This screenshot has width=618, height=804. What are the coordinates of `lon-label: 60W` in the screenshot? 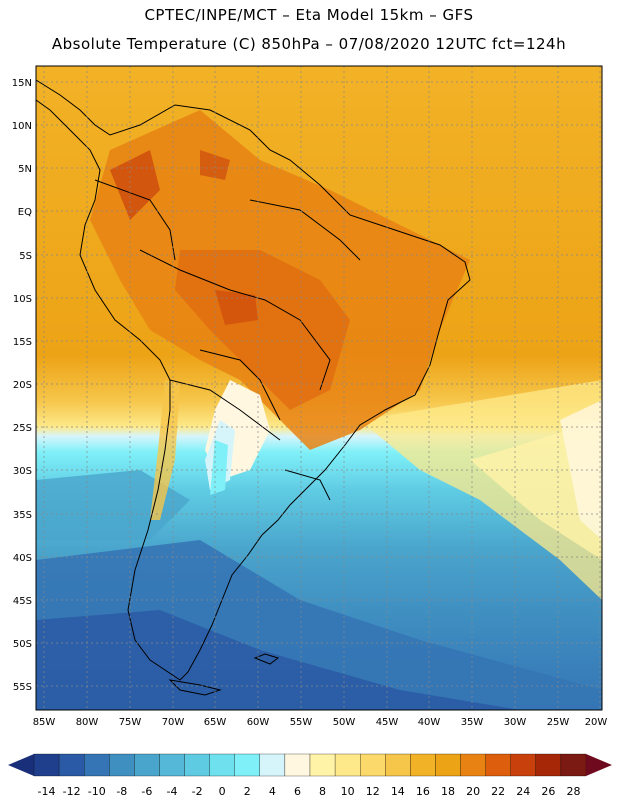 It's located at (258, 722).